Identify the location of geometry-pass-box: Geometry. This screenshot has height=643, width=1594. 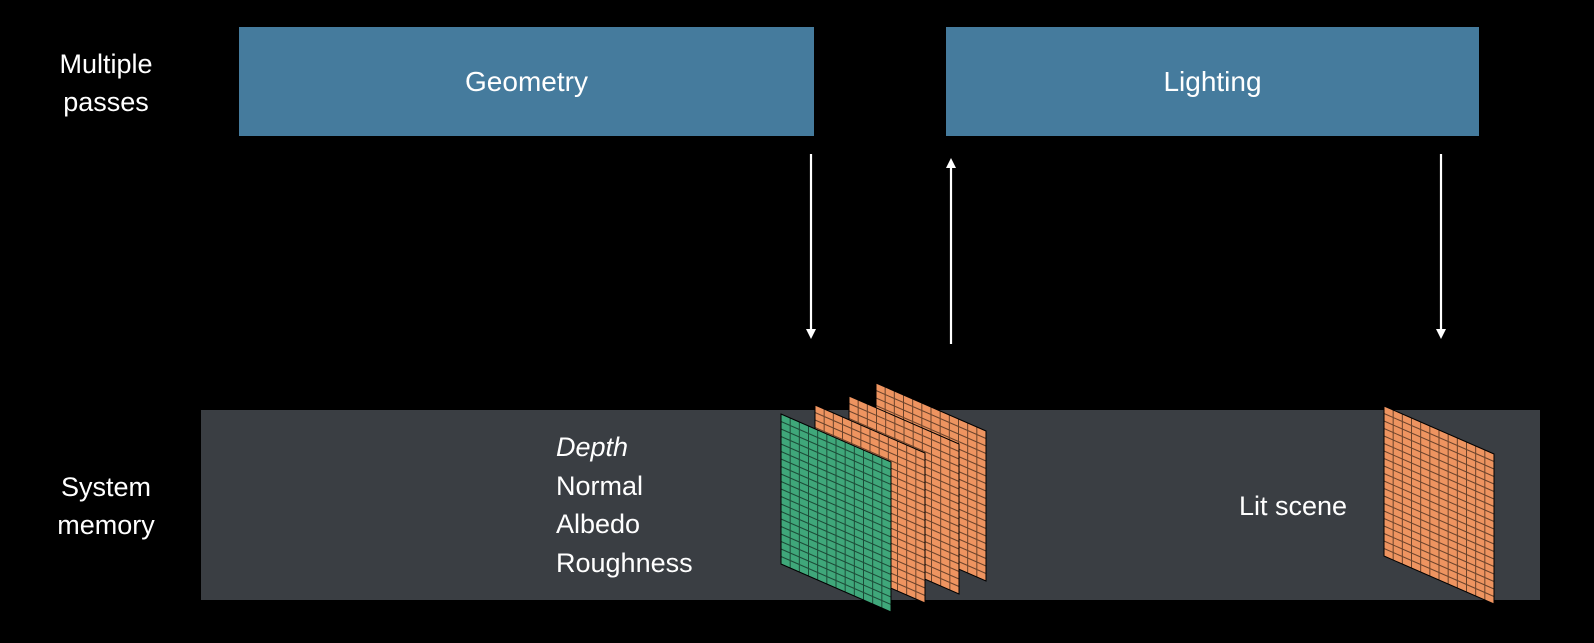
(526, 81).